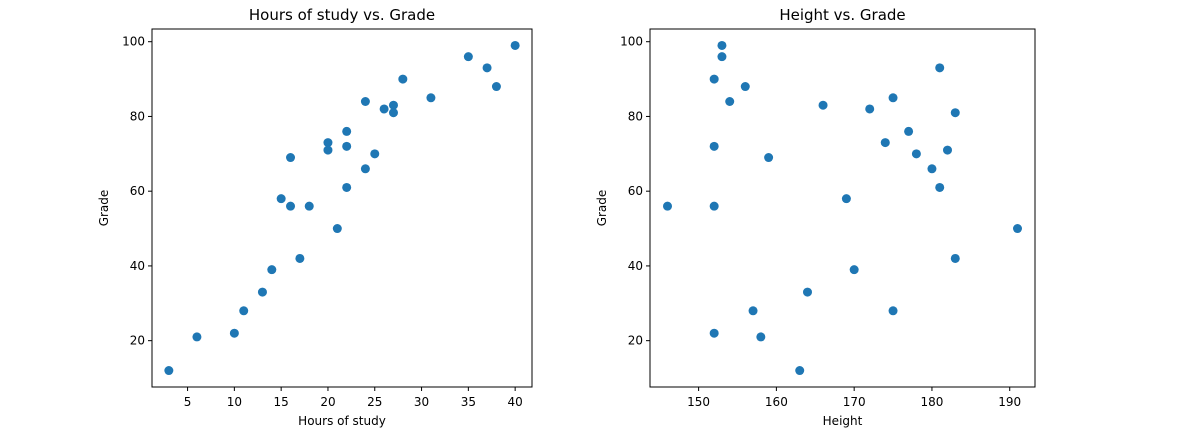  Describe the element at coordinates (468, 402) in the screenshot. I see `x-tick-label: 35` at that location.